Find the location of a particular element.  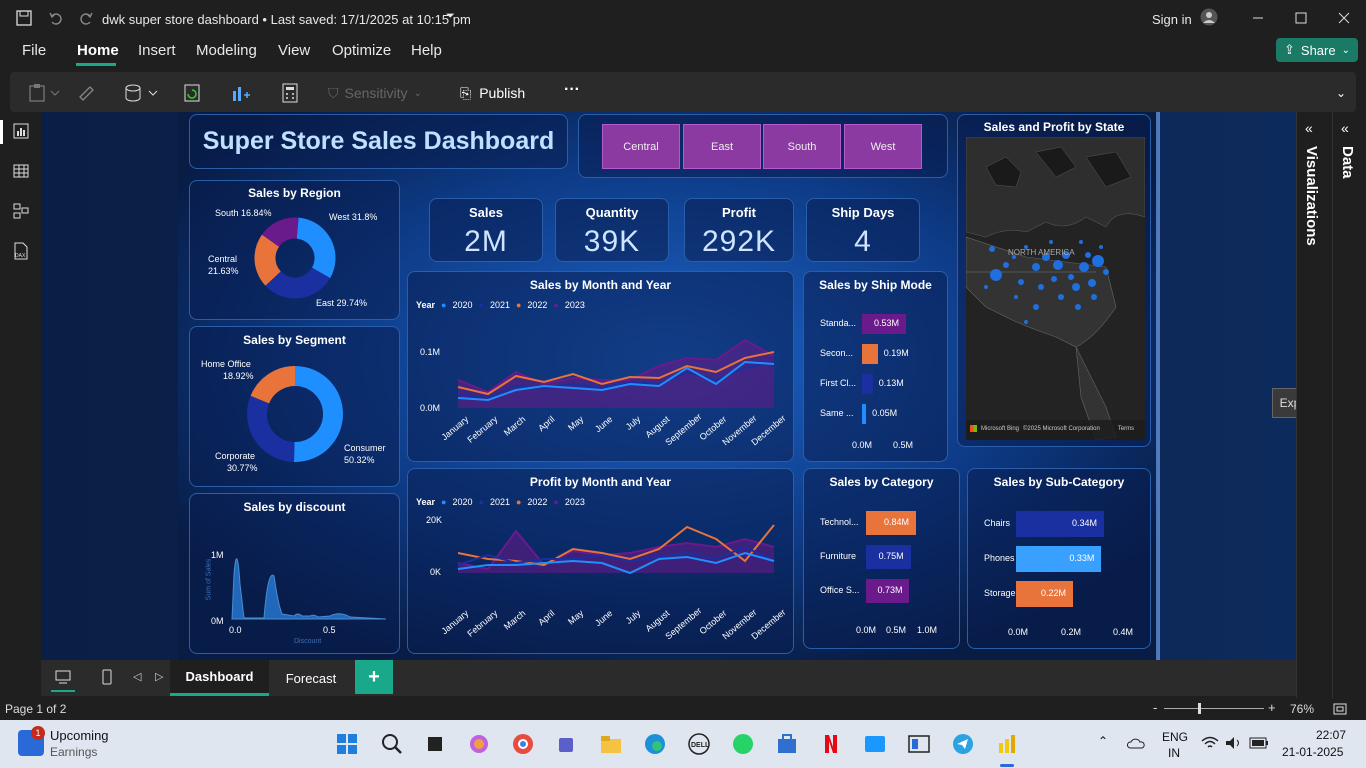

new-visual-icon is located at coordinates (240, 93).